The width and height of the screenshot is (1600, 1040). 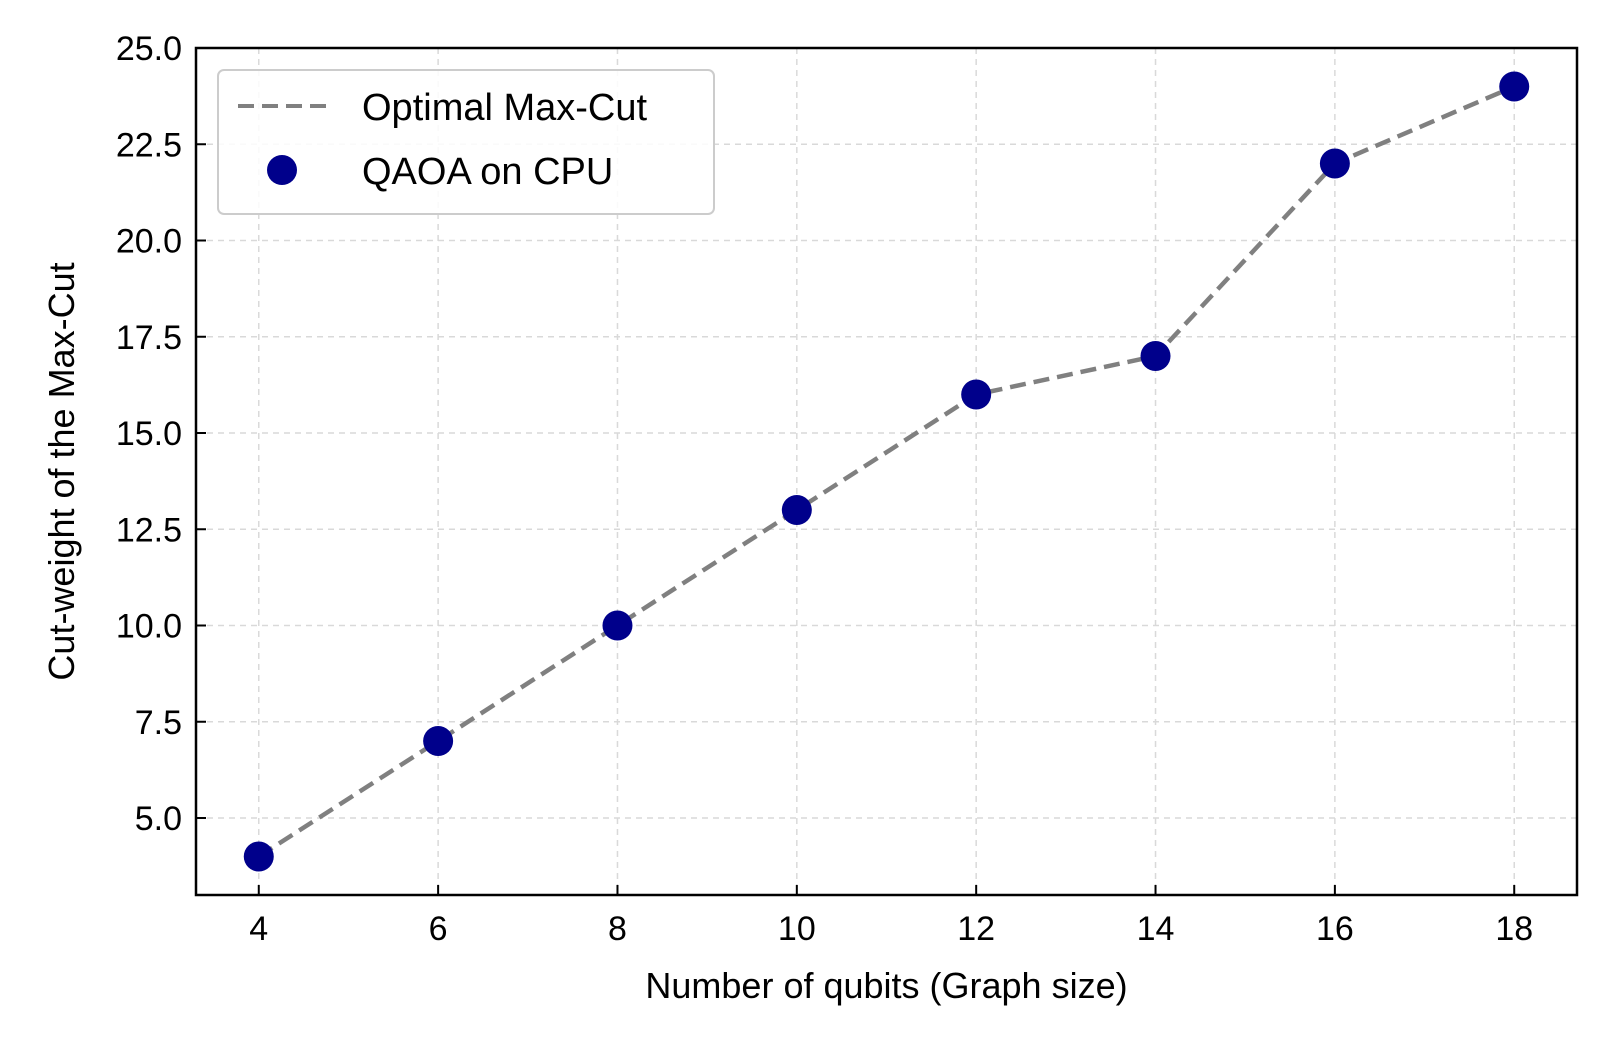 What do you see at coordinates (487, 172) in the screenshot?
I see `legend-label-qaoa-on-cpu: QAOA on CPU` at bounding box center [487, 172].